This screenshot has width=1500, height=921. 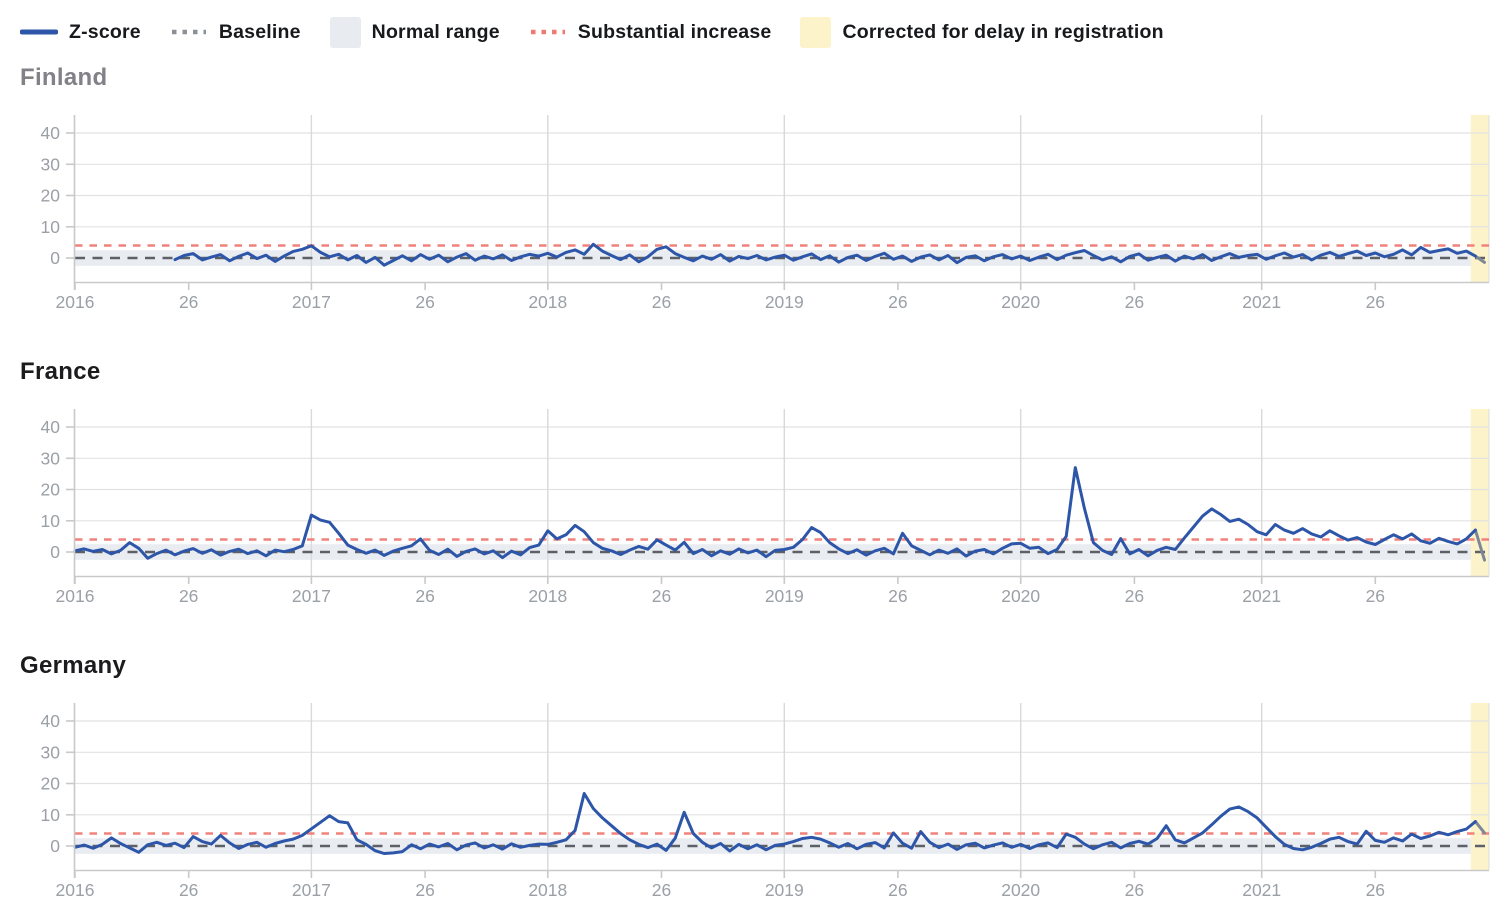 I want to click on legend-label: Substantial increase, so click(x=674, y=31).